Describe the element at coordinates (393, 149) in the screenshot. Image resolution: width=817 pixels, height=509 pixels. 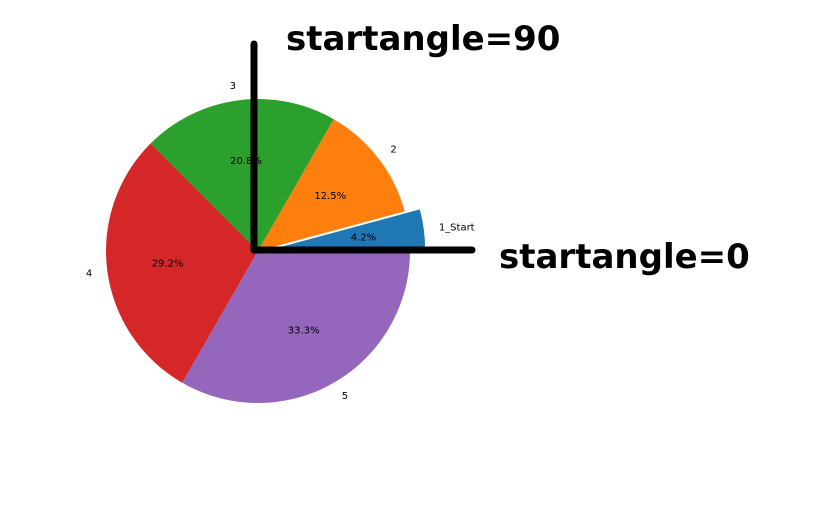
I see `pie-slice-label: 2` at that location.